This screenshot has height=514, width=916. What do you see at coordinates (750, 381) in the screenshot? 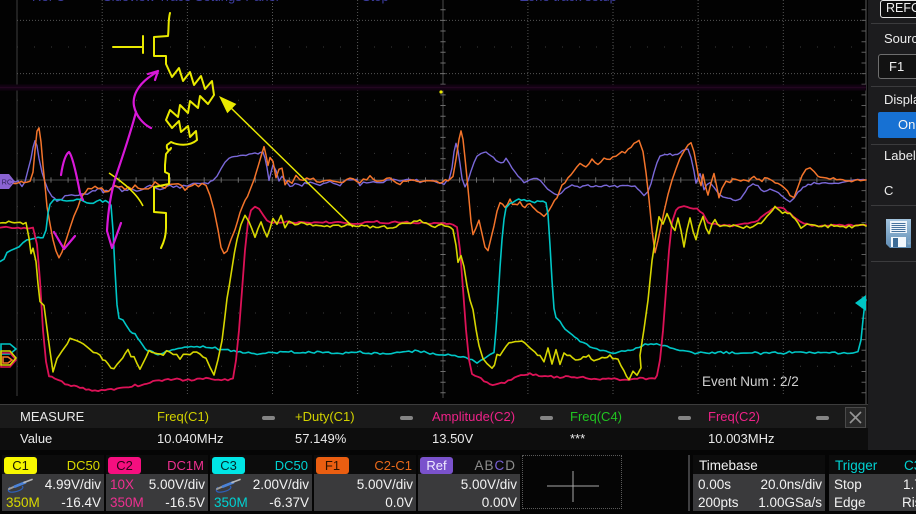
I see `svg-text: Event Num : 2/2` at bounding box center [750, 381].